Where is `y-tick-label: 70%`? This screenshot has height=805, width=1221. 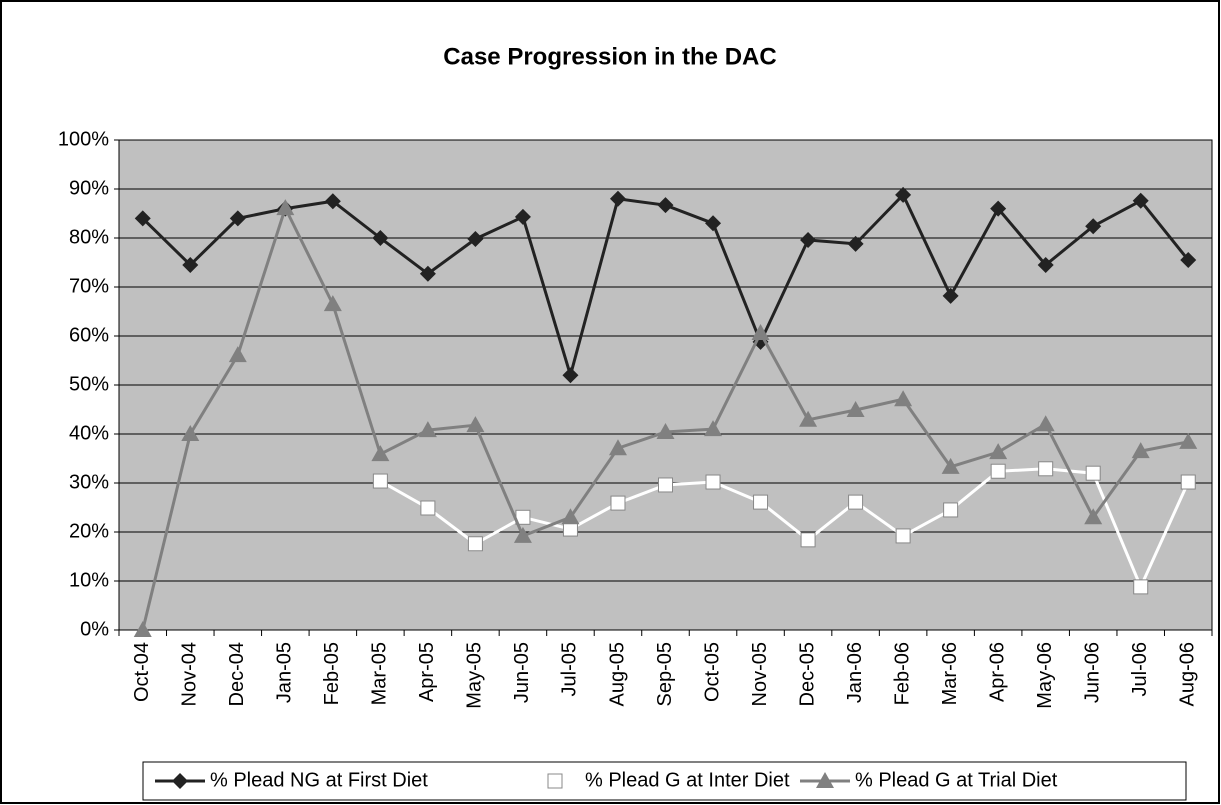 y-tick-label: 70% is located at coordinates (89, 286).